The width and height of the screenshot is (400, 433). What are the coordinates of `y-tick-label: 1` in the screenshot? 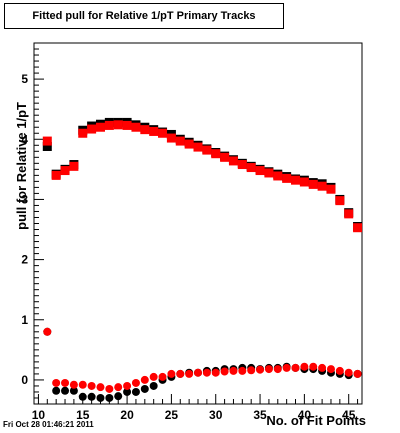 It's located at (24, 320).